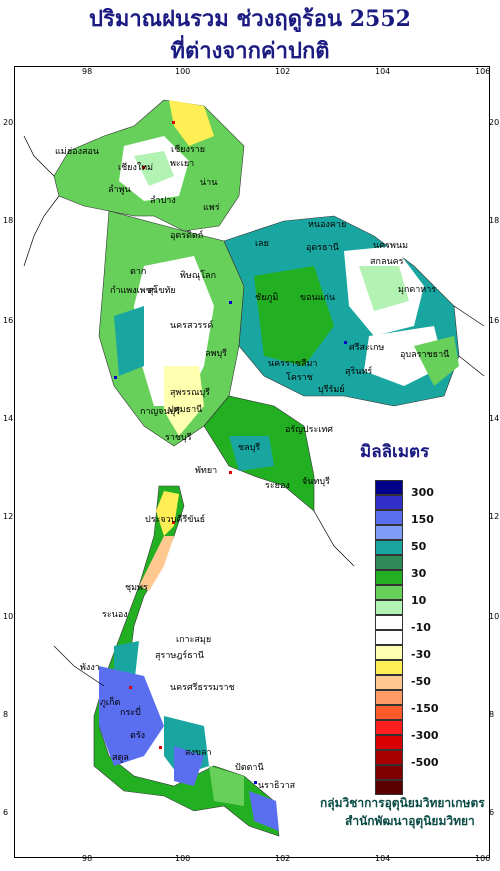 This screenshot has width=500, height=871. Describe the element at coordinates (160, 412) in the screenshot. I see `place-label: กาญจนบุรี` at that location.